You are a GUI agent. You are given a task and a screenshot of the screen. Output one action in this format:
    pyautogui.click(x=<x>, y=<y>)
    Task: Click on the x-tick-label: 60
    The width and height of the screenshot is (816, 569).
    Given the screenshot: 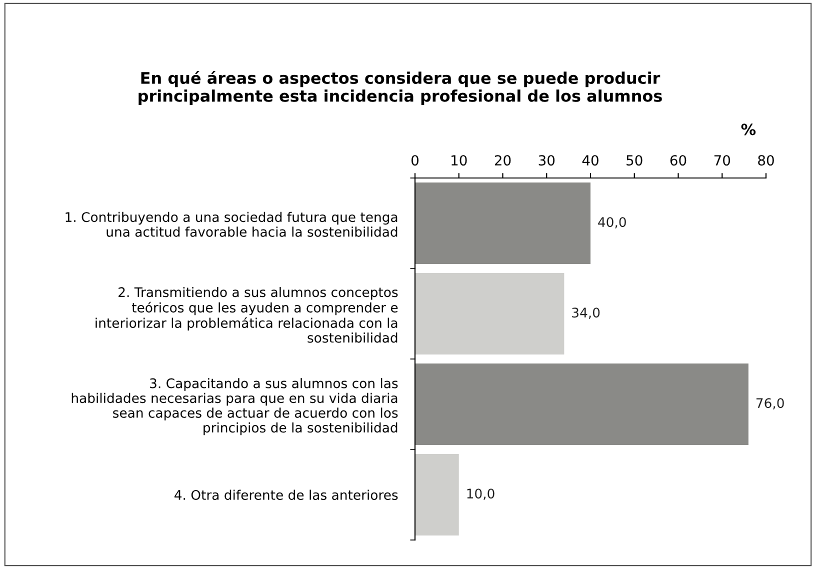 What is the action you would take?
    pyautogui.click(x=678, y=160)
    